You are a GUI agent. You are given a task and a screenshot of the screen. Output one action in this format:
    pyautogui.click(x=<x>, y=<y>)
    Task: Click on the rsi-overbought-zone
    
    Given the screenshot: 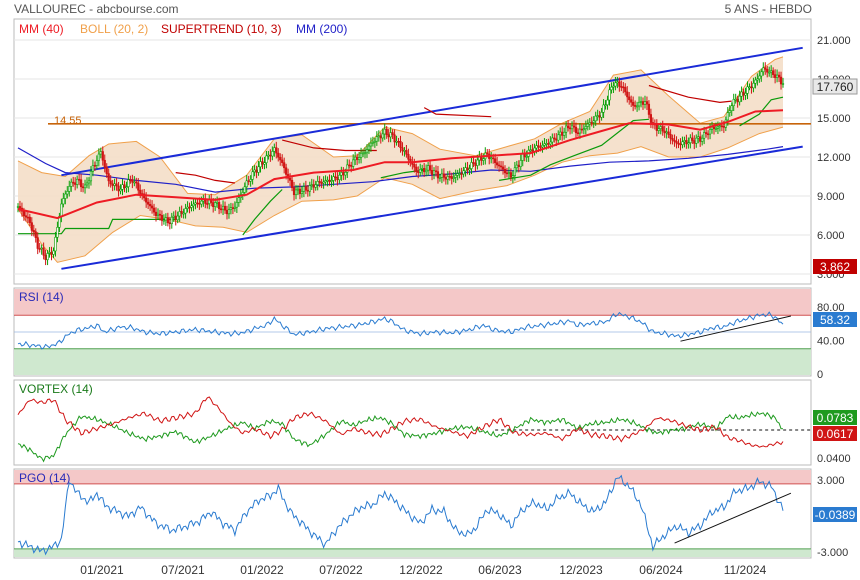 What is the action you would take?
    pyautogui.click(x=412, y=302)
    